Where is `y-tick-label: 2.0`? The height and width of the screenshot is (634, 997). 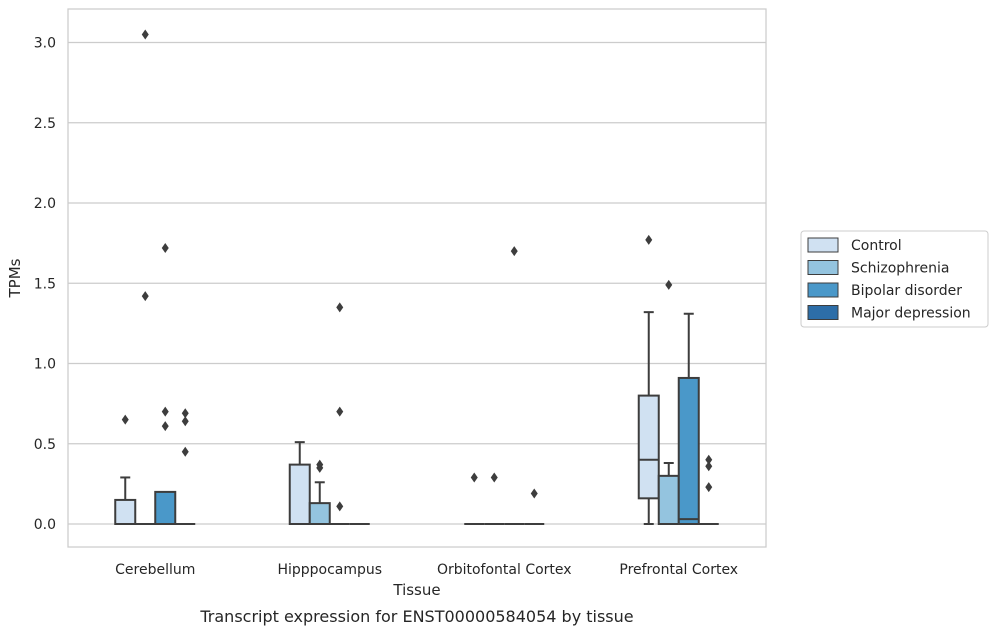
y-tick-label: 2.0 is located at coordinates (45, 204).